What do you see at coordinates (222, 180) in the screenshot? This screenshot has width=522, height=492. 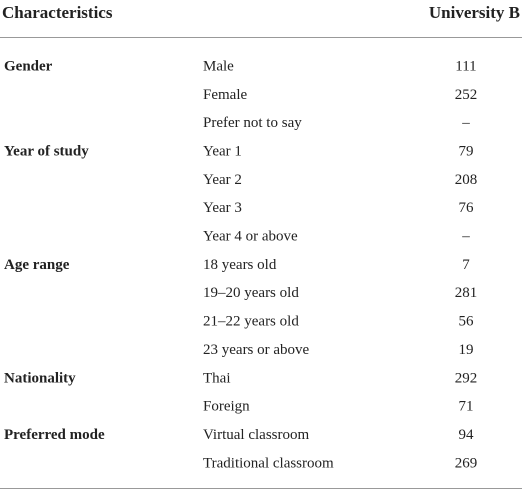 I see `row-label: Year 2` at bounding box center [222, 180].